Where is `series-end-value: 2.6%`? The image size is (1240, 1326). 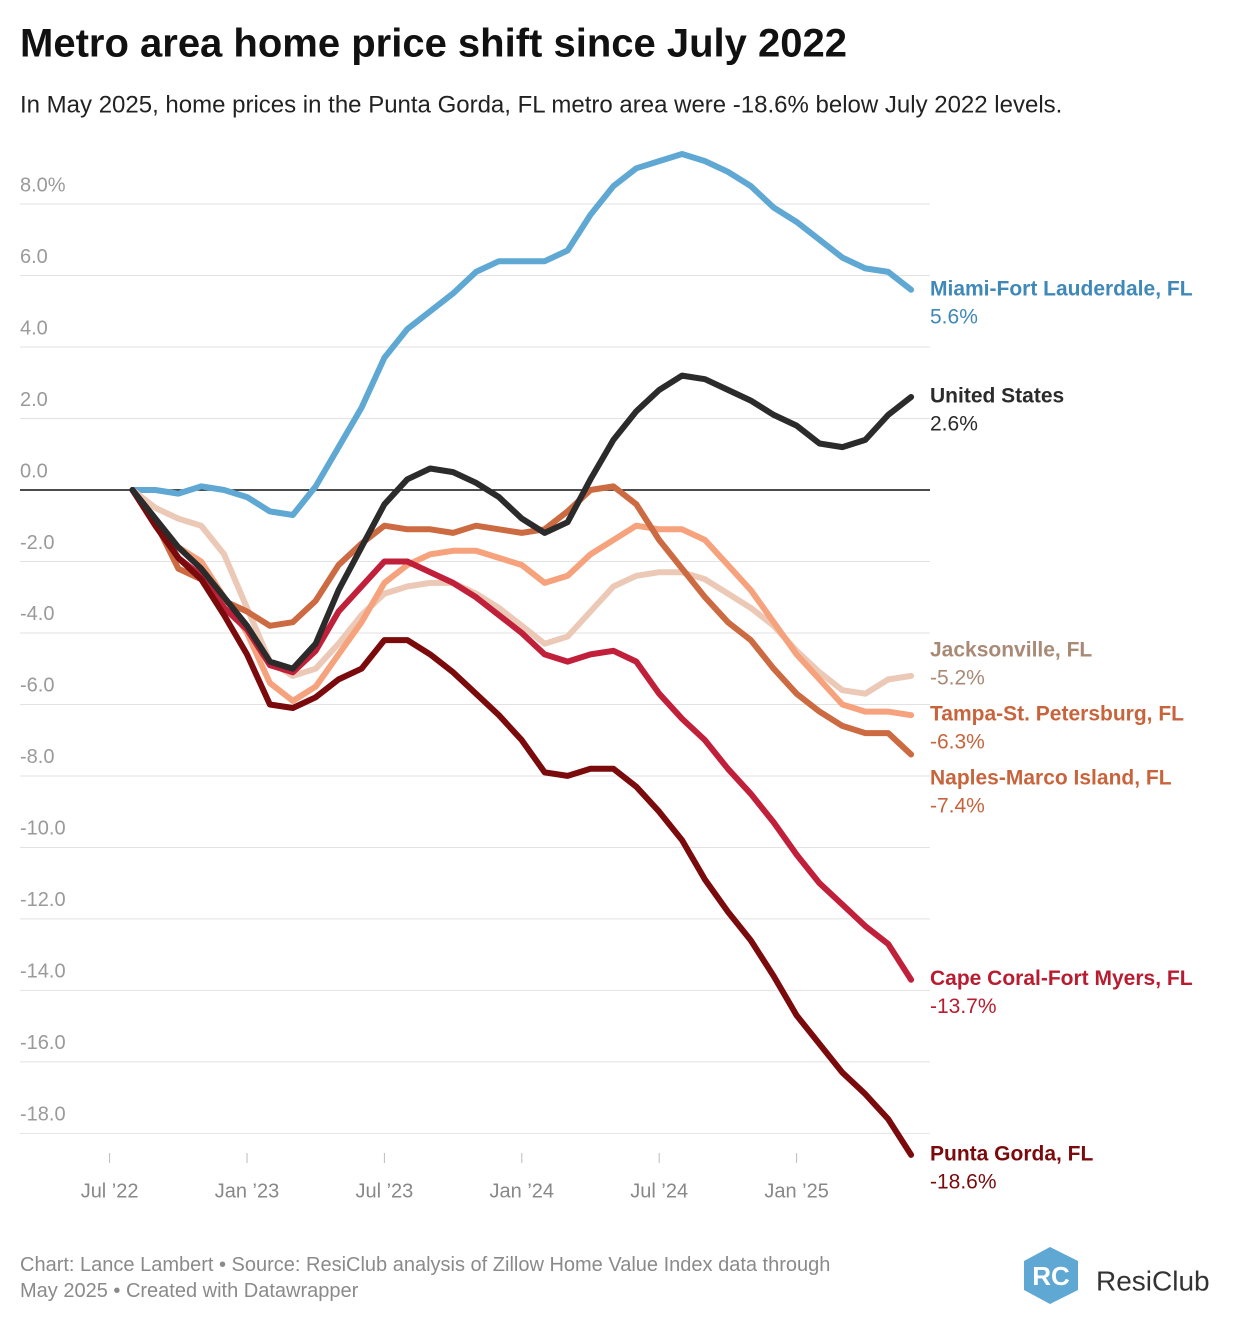 series-end-value: 2.6% is located at coordinates (954, 424).